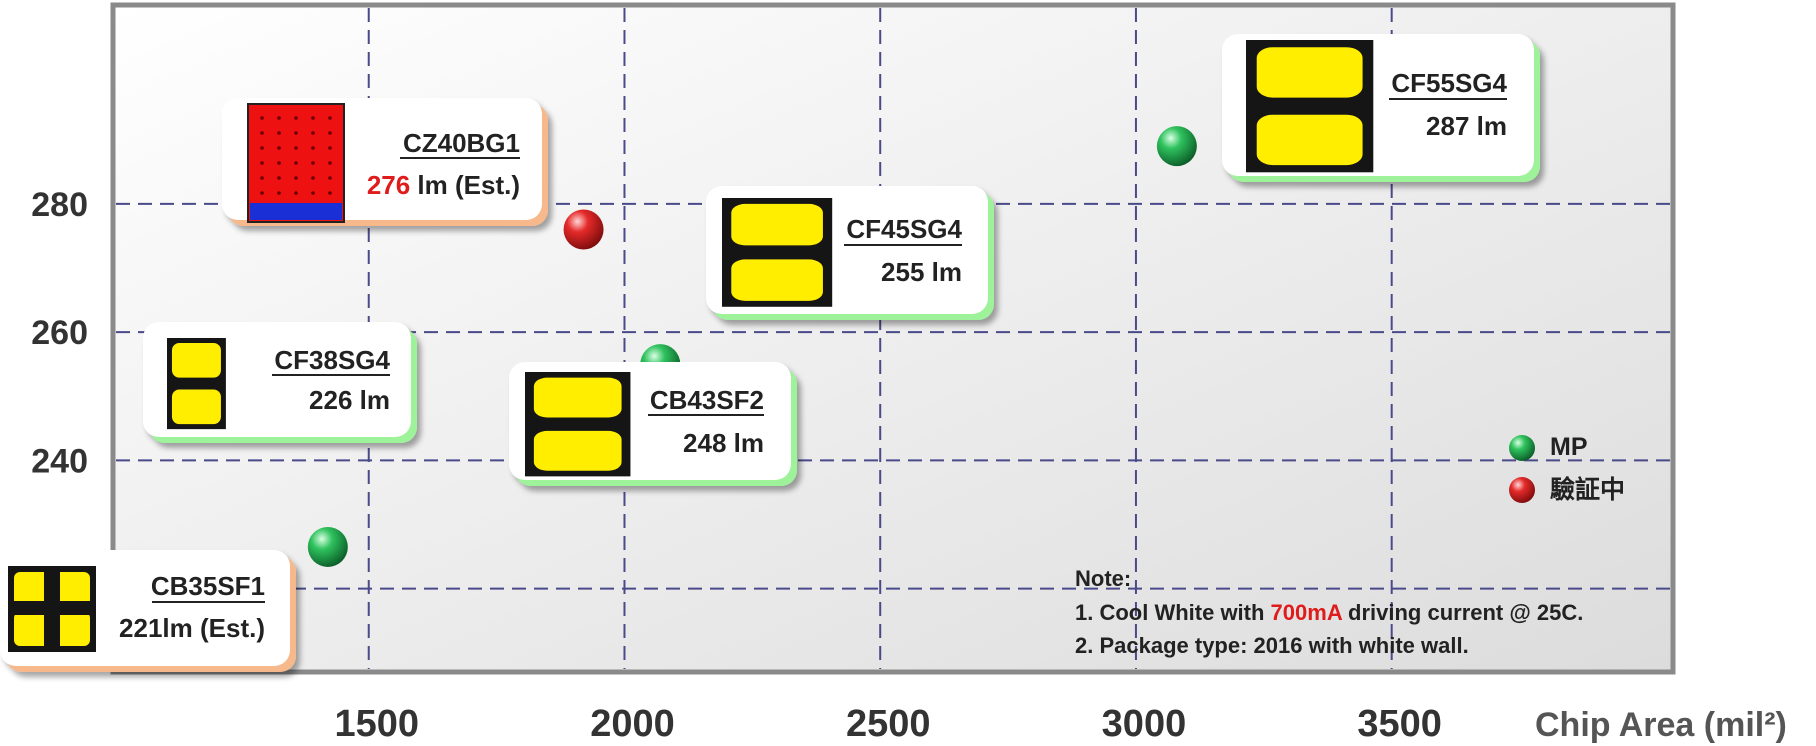 The image size is (1816, 746). Describe the element at coordinates (332, 360) in the screenshot. I see `callout-name: CF38SG4` at that location.